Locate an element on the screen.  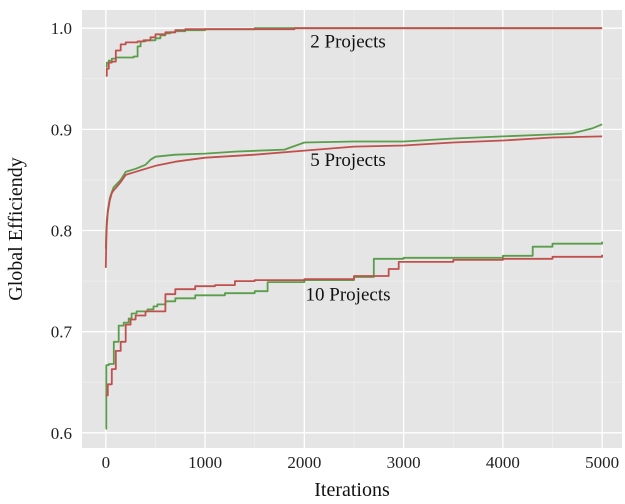
y-axis-label: Global Efficiendy is located at coordinates (16, 228).